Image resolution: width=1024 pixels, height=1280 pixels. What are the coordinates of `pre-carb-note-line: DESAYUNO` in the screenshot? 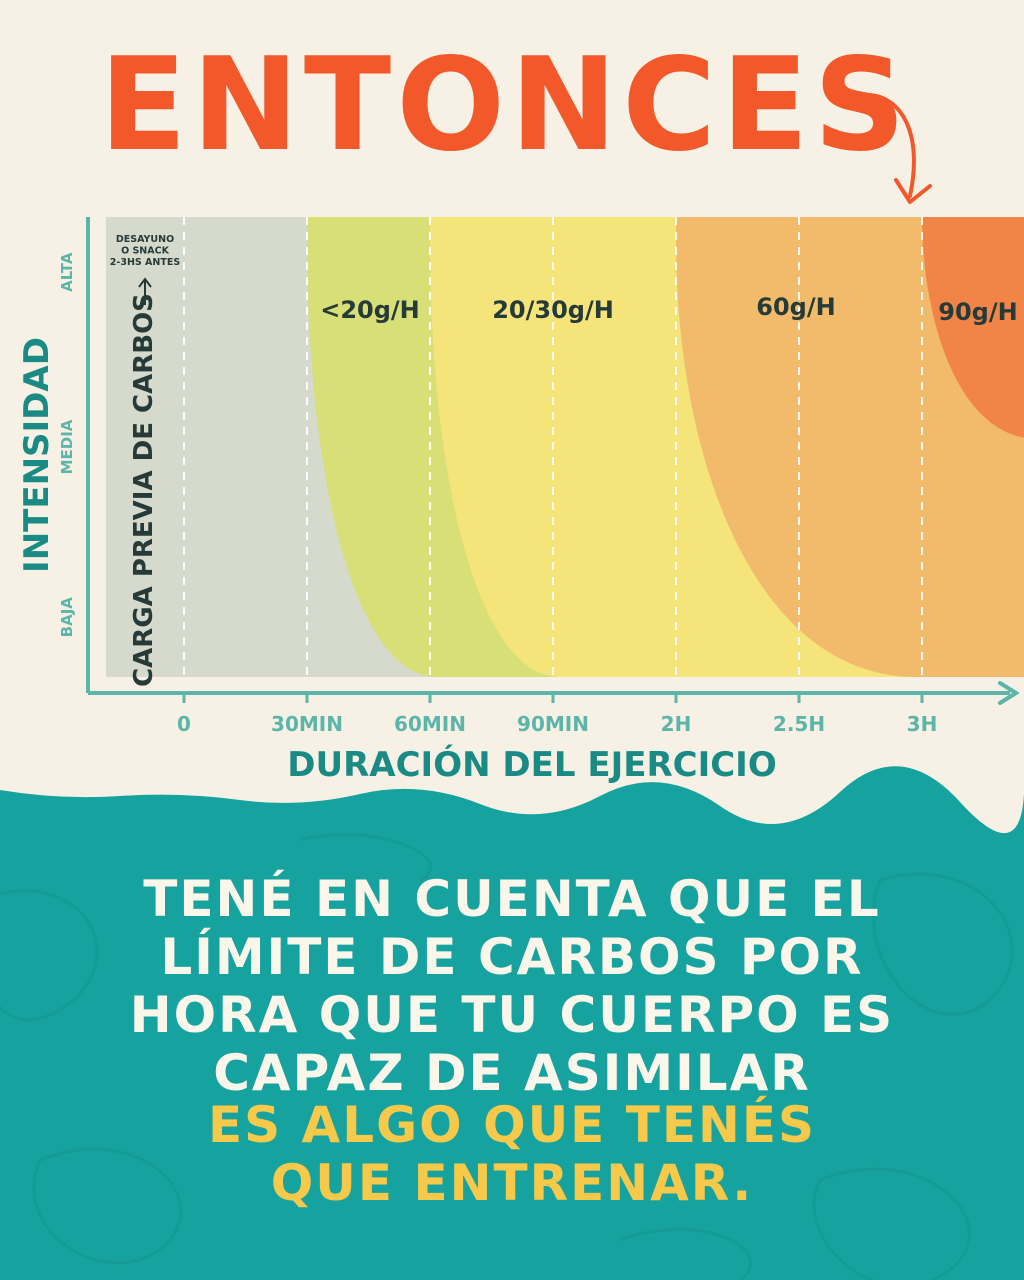 It's located at (145, 239).